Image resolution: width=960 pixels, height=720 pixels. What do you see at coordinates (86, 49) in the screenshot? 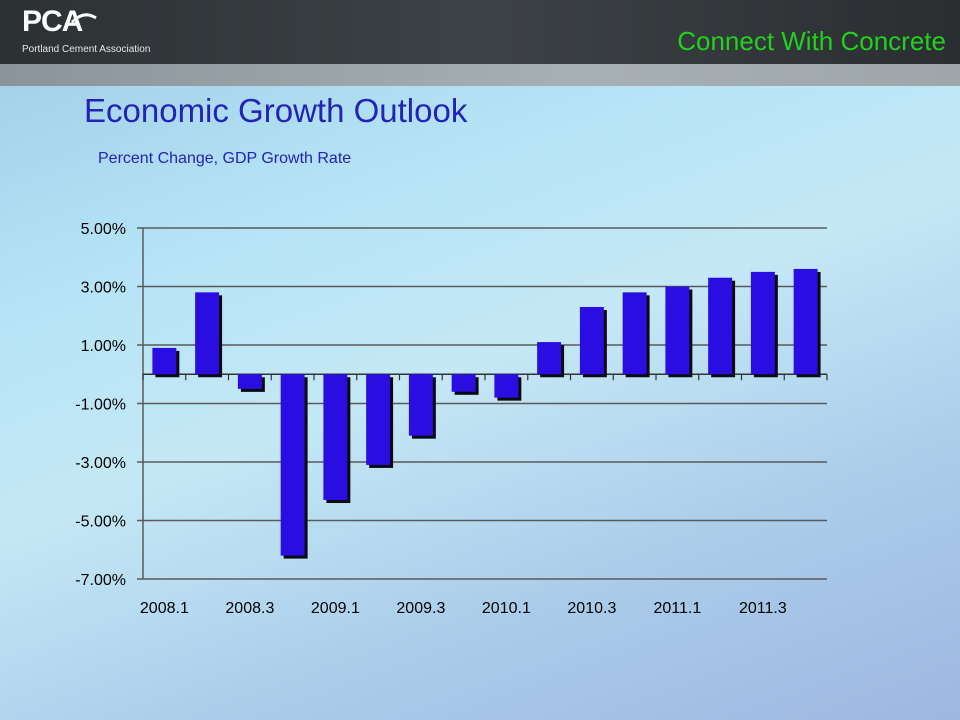
I see `logo-subtext: Portland Cement Association` at bounding box center [86, 49].